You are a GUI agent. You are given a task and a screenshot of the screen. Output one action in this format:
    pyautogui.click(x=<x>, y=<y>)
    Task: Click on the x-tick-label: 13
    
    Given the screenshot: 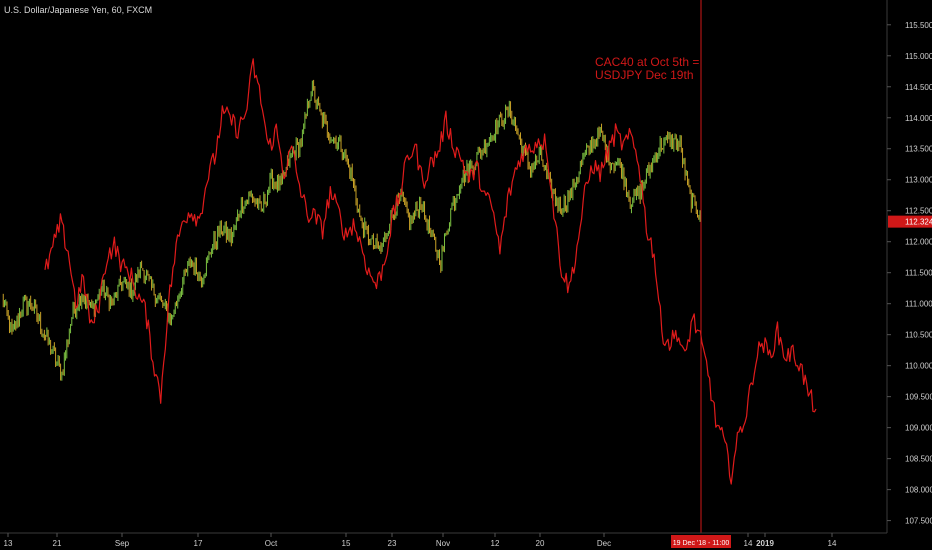 What is the action you would take?
    pyautogui.click(x=8, y=543)
    